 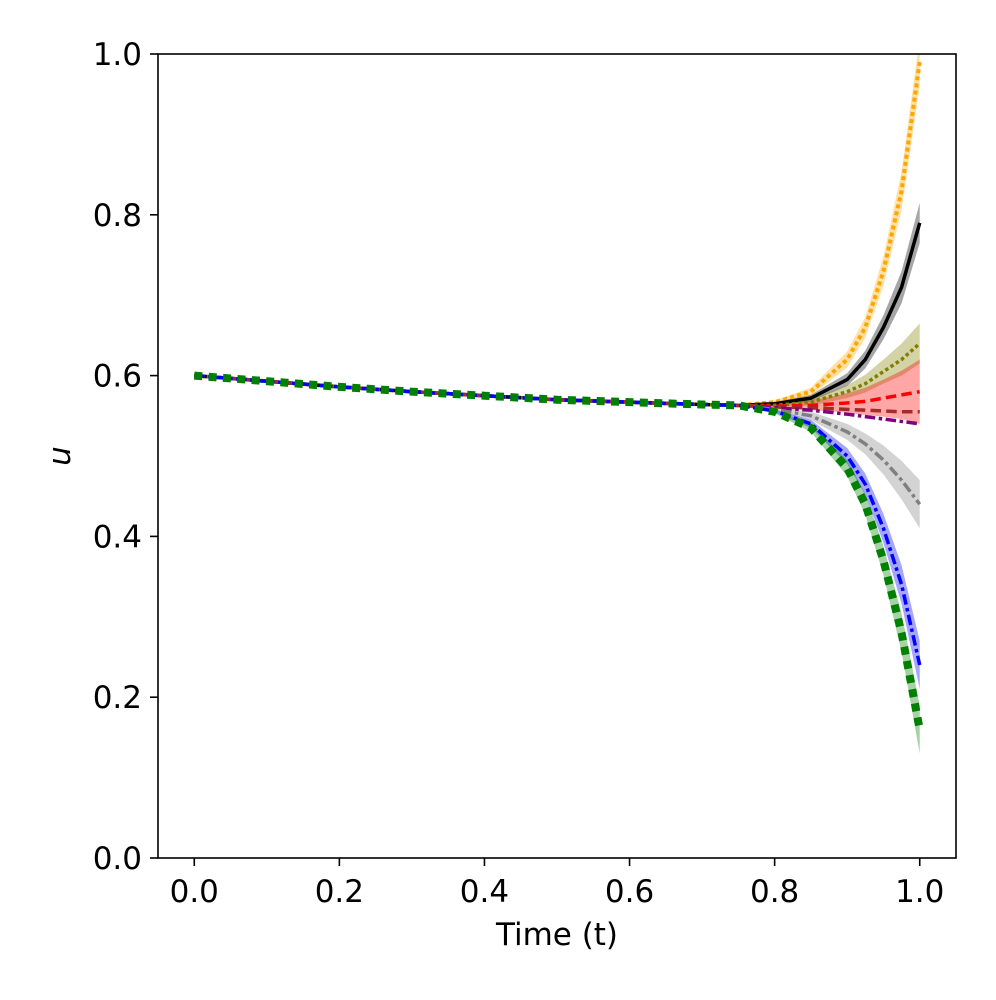 What do you see at coordinates (629, 892) in the screenshot?
I see `x-tick-label: 0.6` at bounding box center [629, 892].